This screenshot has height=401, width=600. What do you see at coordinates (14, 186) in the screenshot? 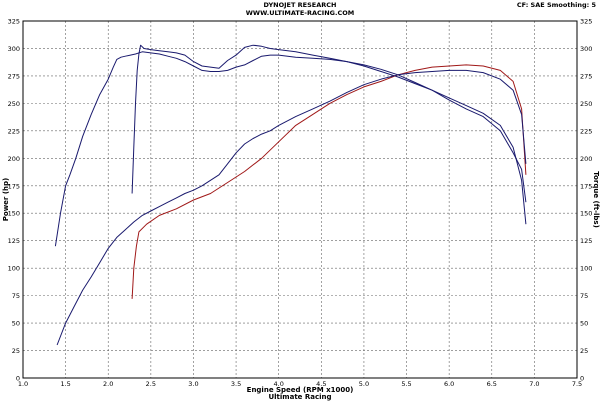
I see `y-tick-label-left: 175` at bounding box center [14, 186].